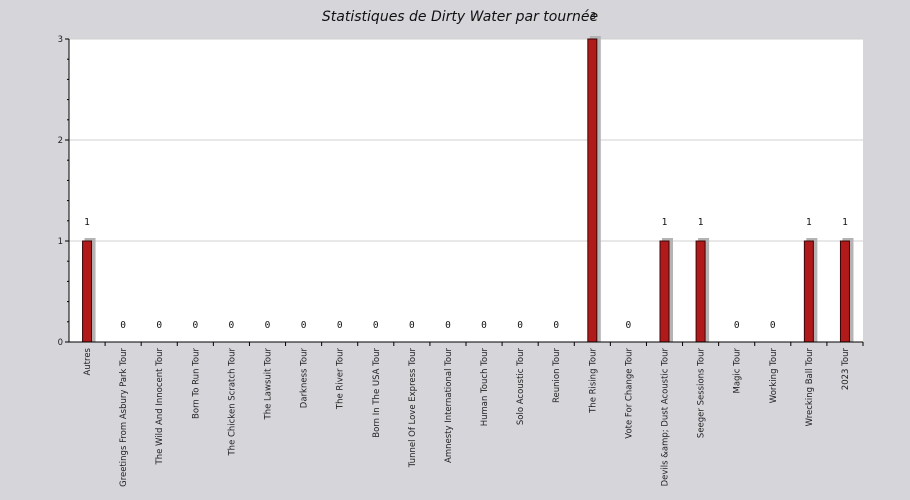 The width and height of the screenshot is (910, 500). Describe the element at coordinates (629, 393) in the screenshot. I see `x-tick-label-15: Vote For Change Tour` at that location.